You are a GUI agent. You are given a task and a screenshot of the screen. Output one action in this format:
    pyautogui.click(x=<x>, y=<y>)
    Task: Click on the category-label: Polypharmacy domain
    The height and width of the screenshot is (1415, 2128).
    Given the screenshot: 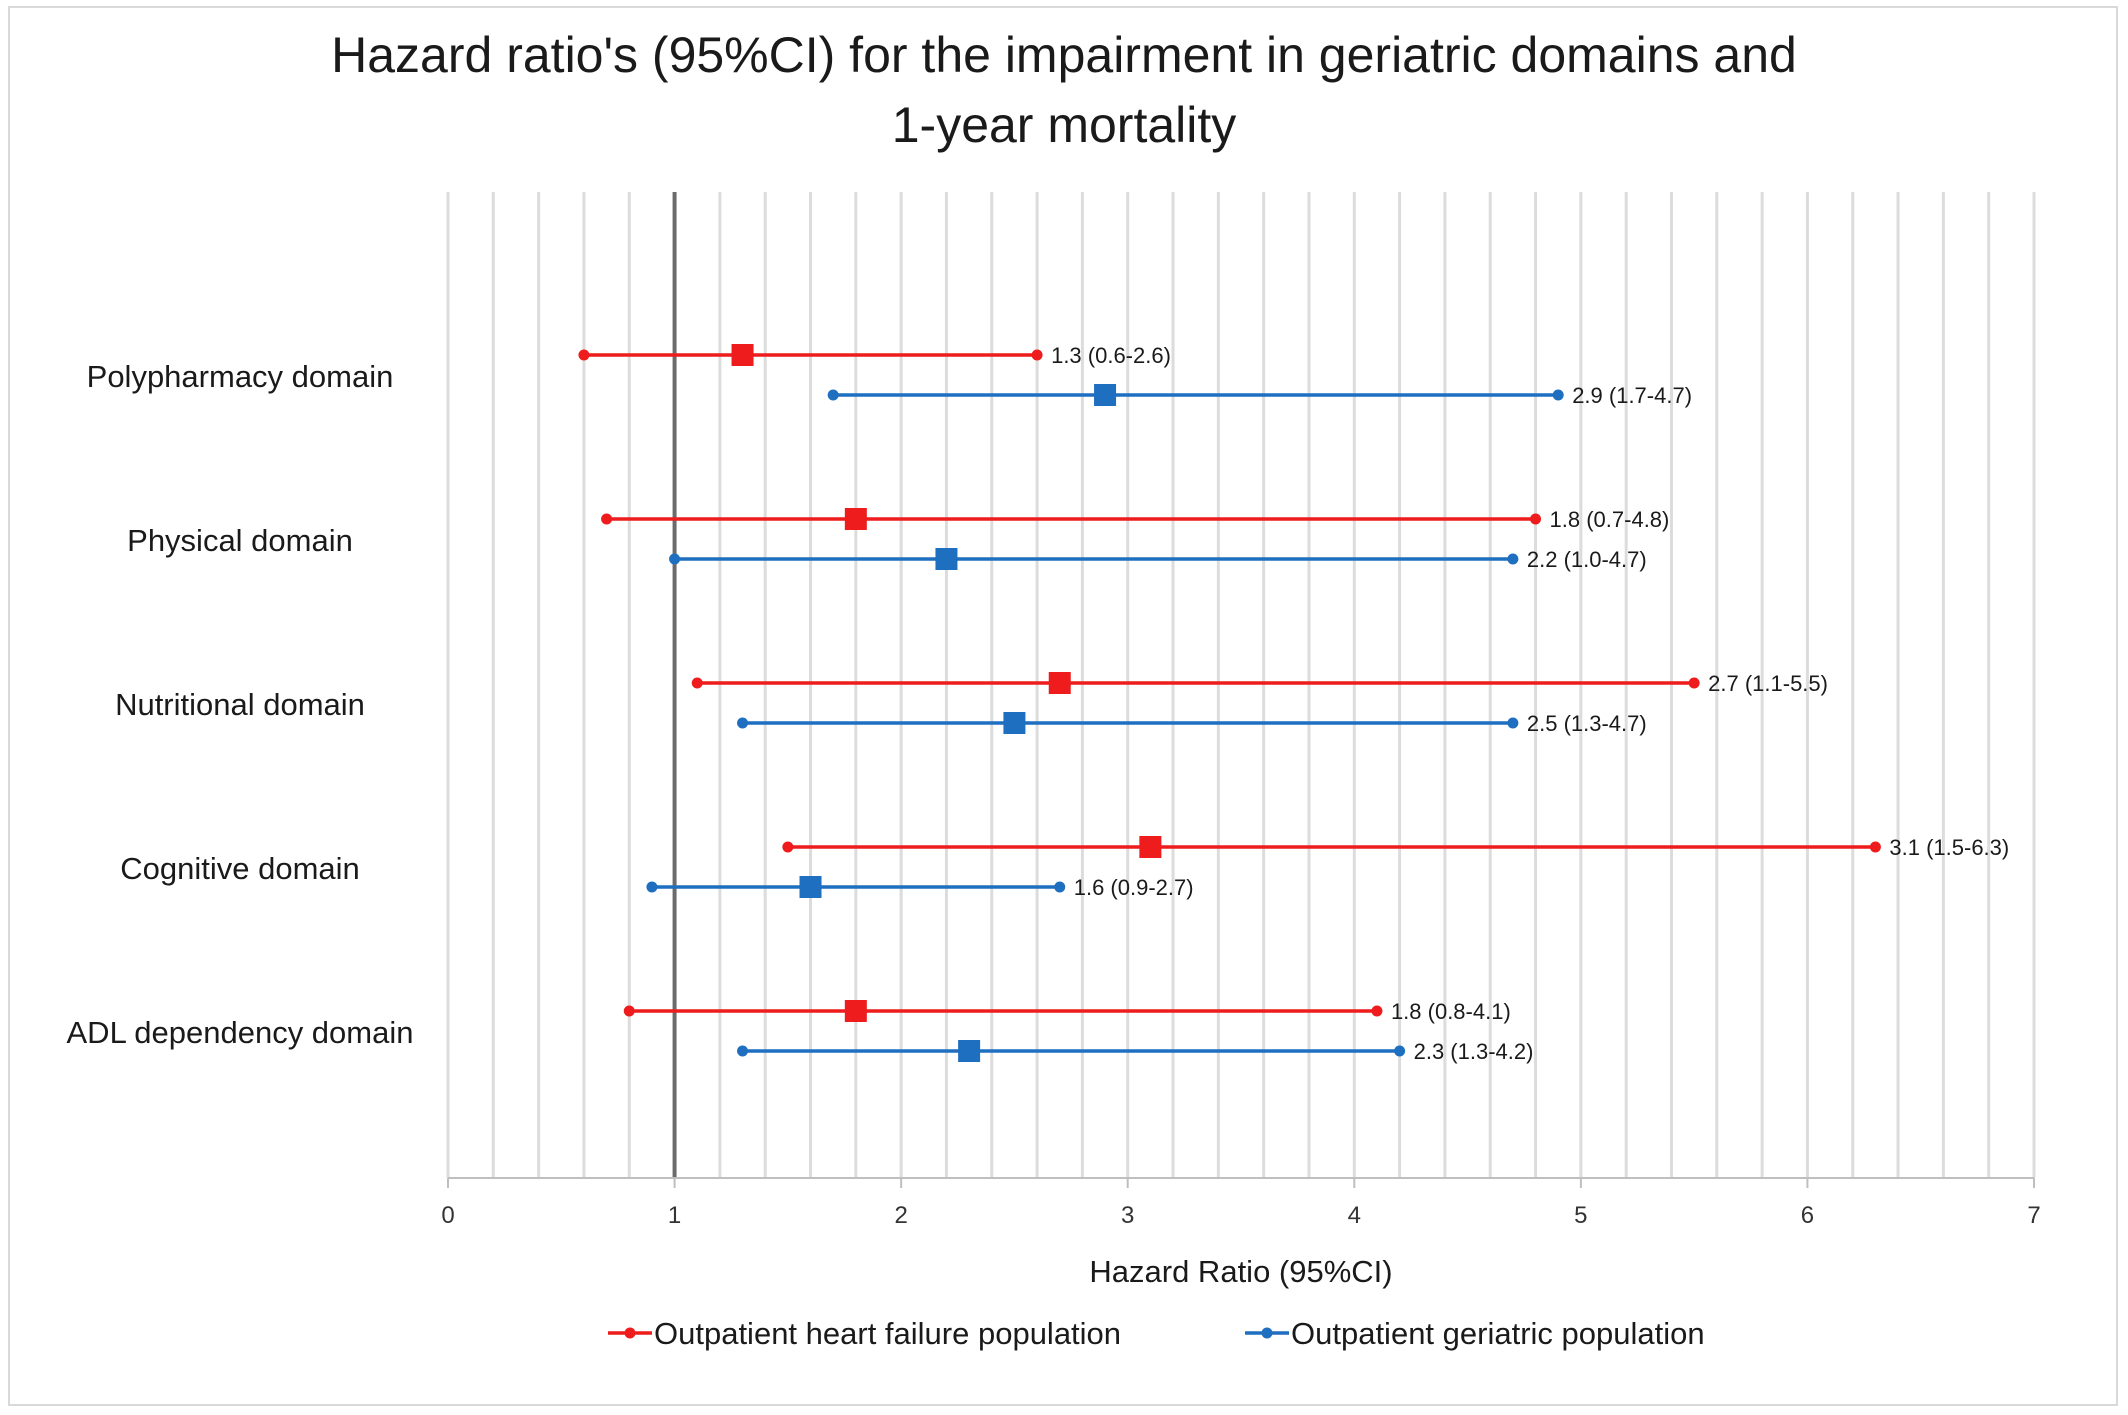 What is the action you would take?
    pyautogui.click(x=240, y=376)
    